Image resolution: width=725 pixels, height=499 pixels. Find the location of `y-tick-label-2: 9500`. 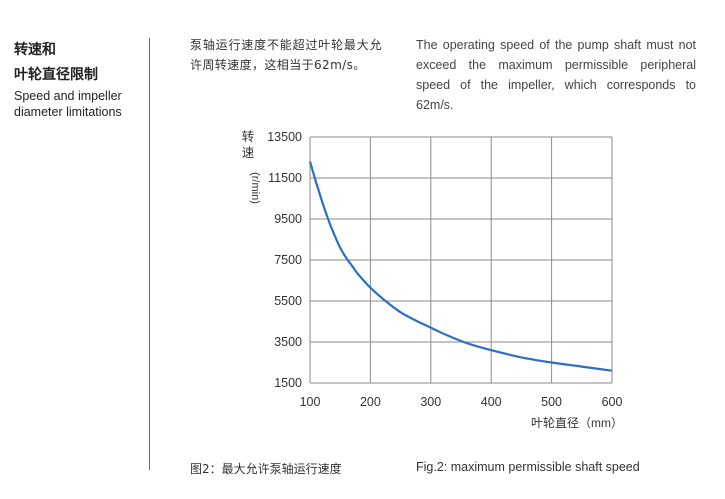

y-tick-label-2: 9500 is located at coordinates (288, 219).